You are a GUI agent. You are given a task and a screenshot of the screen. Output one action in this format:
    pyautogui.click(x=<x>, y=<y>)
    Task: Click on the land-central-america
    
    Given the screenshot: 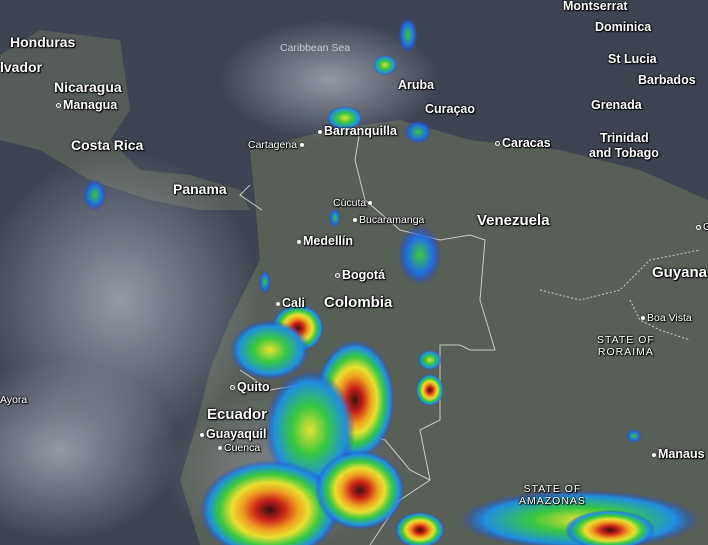 What is the action you would take?
    pyautogui.click(x=125, y=120)
    